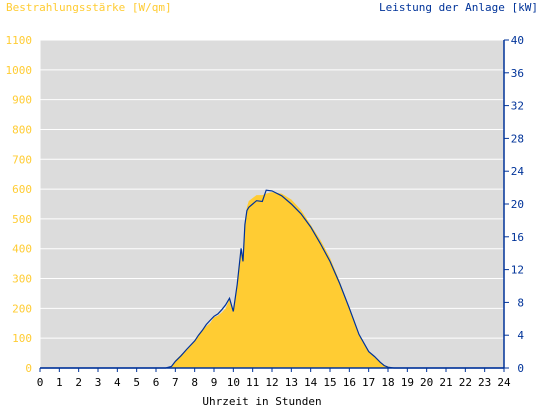 This screenshot has height=408, width=544. What do you see at coordinates (271, 382) in the screenshot?
I see `x-tick-label: 12` at bounding box center [271, 382].